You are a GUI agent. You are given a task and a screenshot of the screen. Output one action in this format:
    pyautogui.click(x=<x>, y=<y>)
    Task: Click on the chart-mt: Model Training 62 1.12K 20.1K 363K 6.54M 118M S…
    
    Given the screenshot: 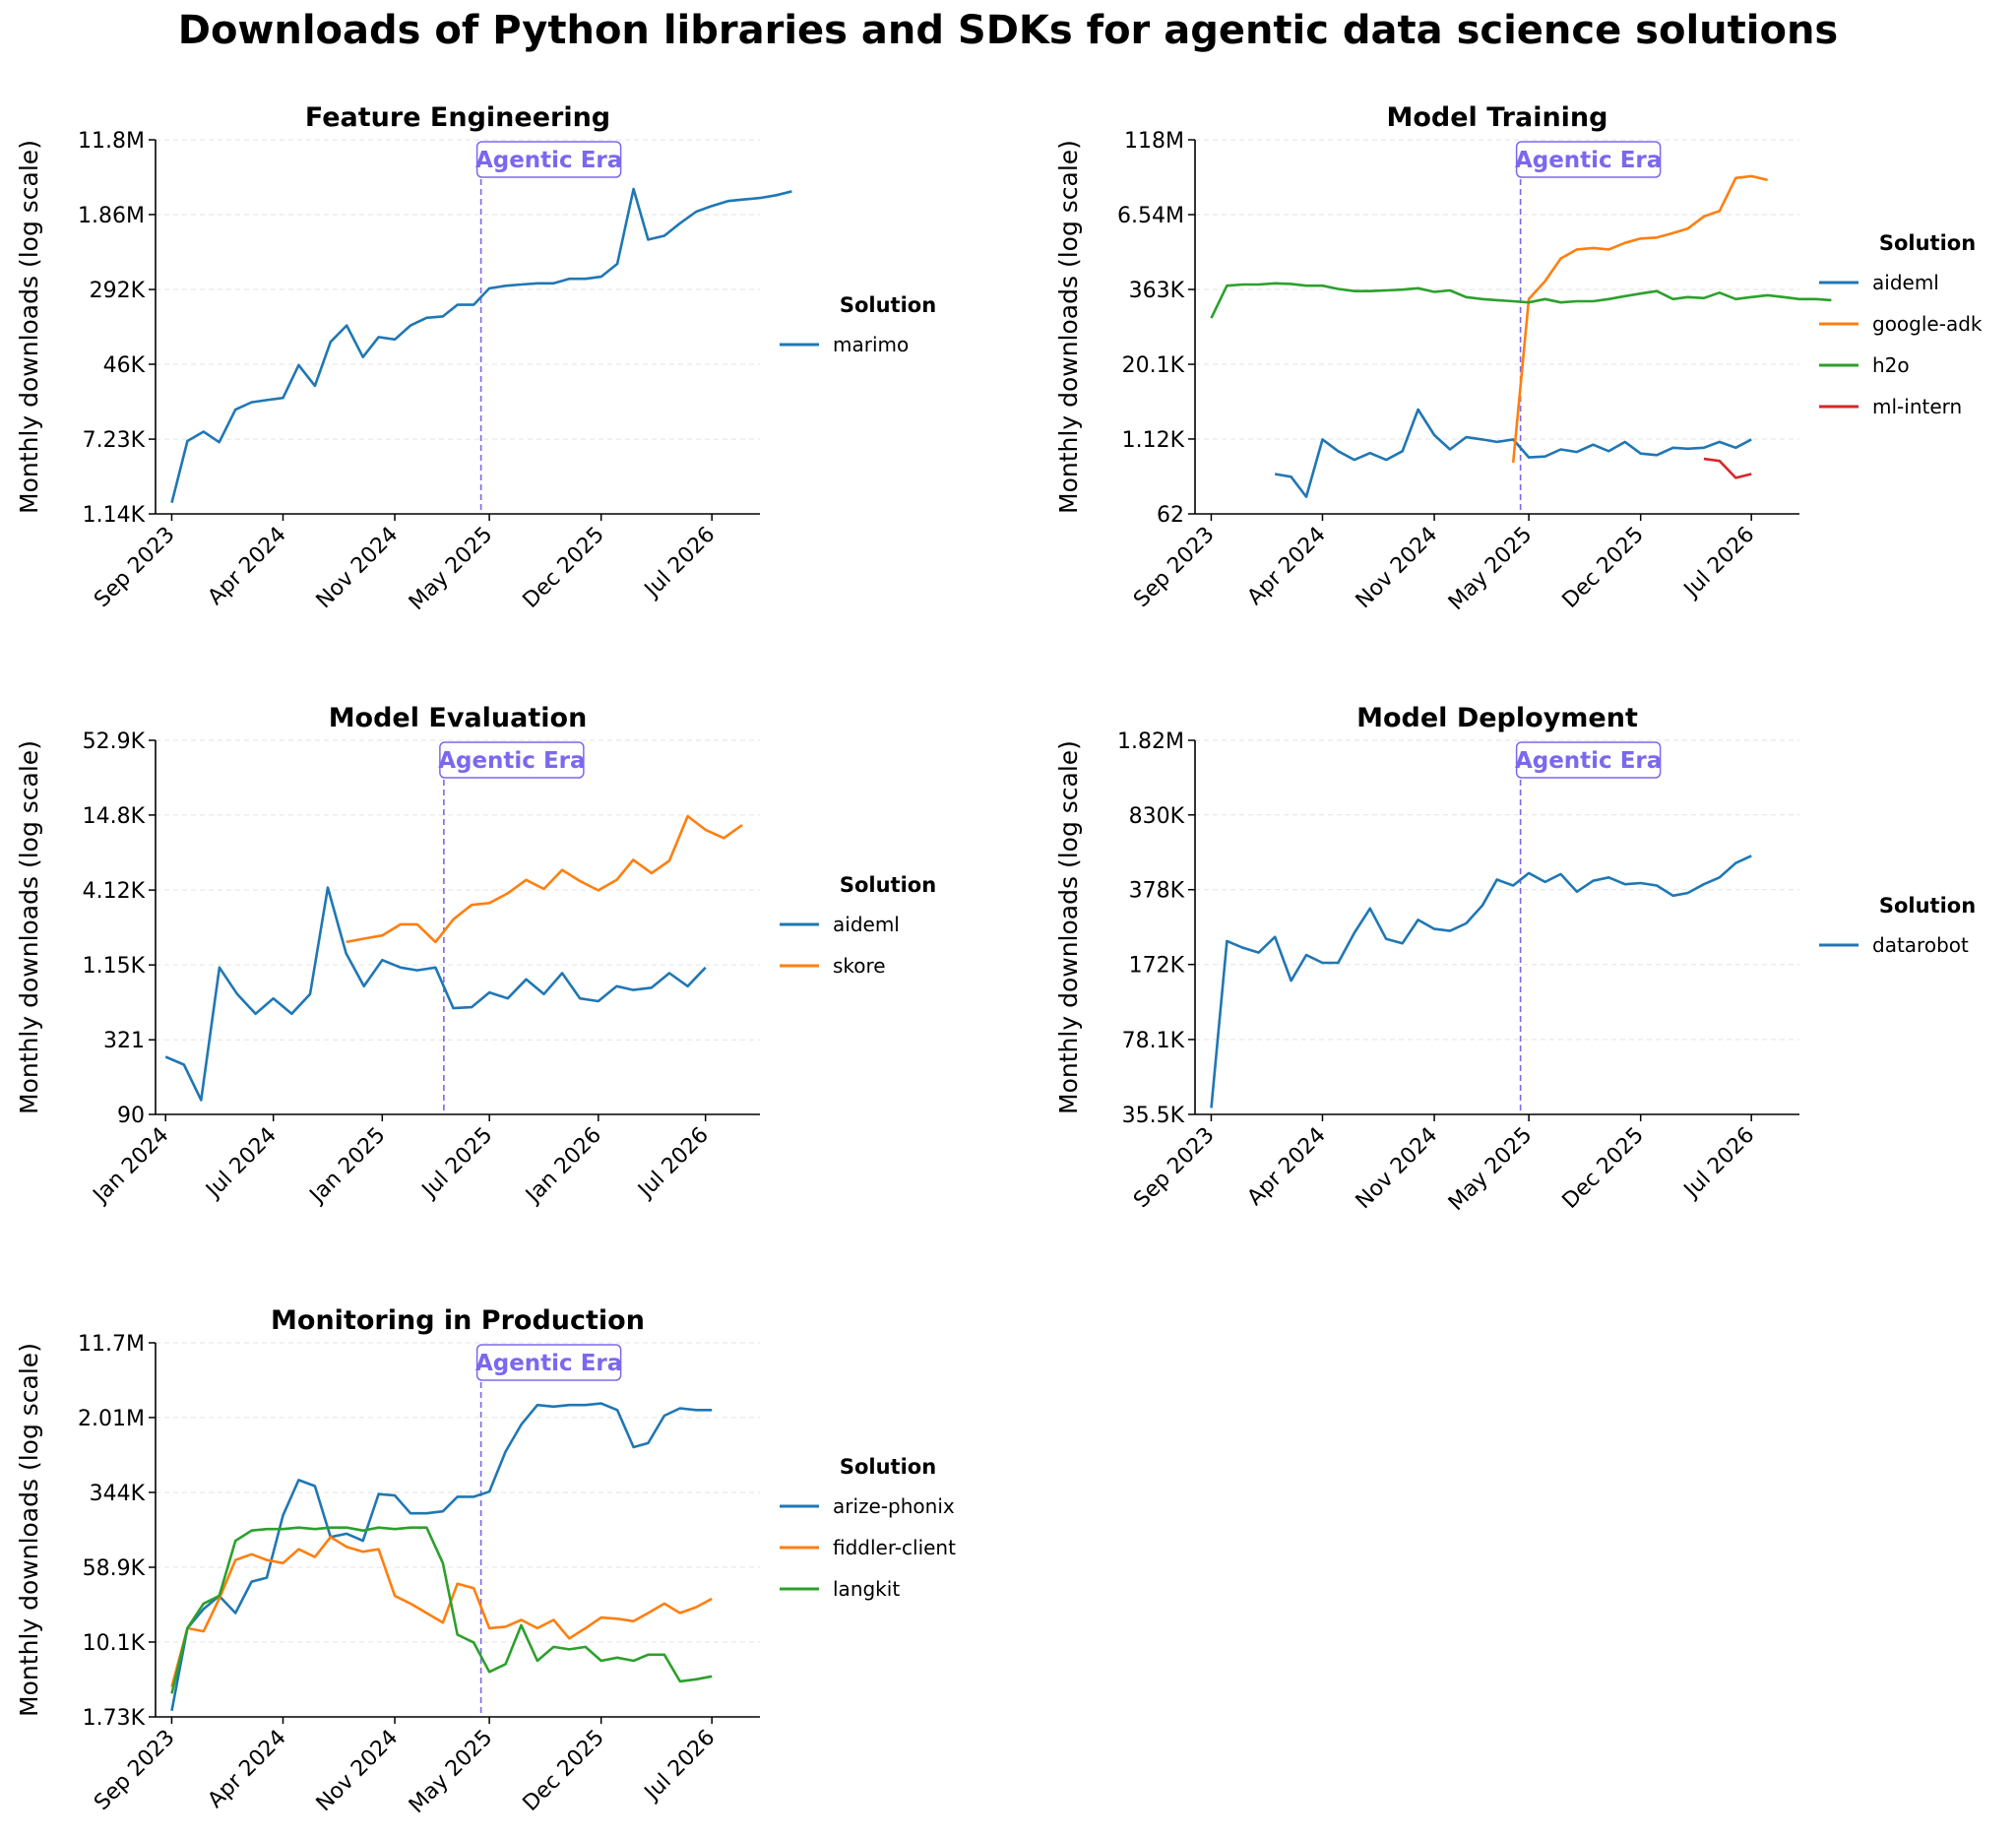 What is the action you would take?
    pyautogui.click(x=1518, y=358)
    